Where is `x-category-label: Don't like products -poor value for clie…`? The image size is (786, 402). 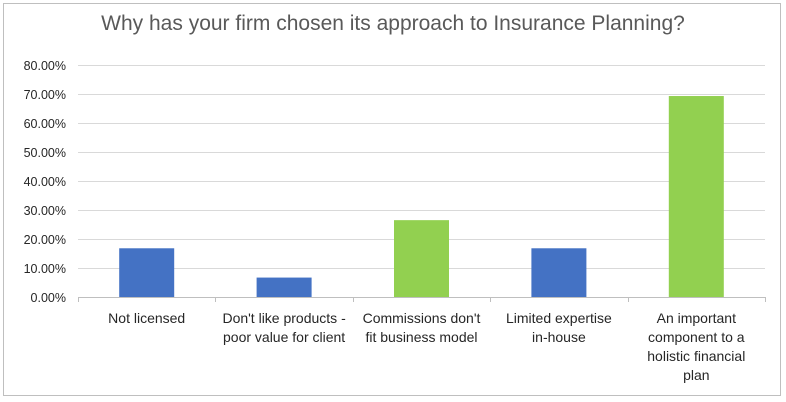 x-category-label: Don't like products -poor value for clie… is located at coordinates (284, 327).